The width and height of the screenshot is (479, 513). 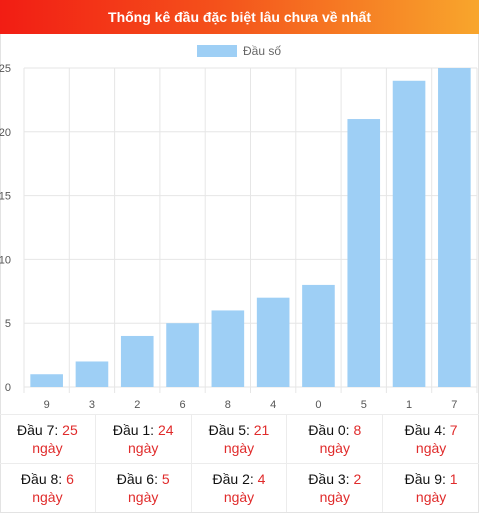 I want to click on stat-label: Đầu 9:, so click(x=425, y=479).